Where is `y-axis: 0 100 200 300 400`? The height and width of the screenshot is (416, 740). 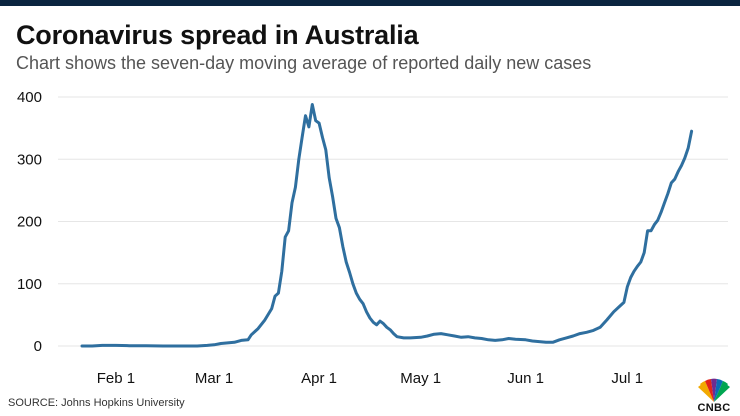
y-axis: 0 100 200 300 400 is located at coordinates (29, 222).